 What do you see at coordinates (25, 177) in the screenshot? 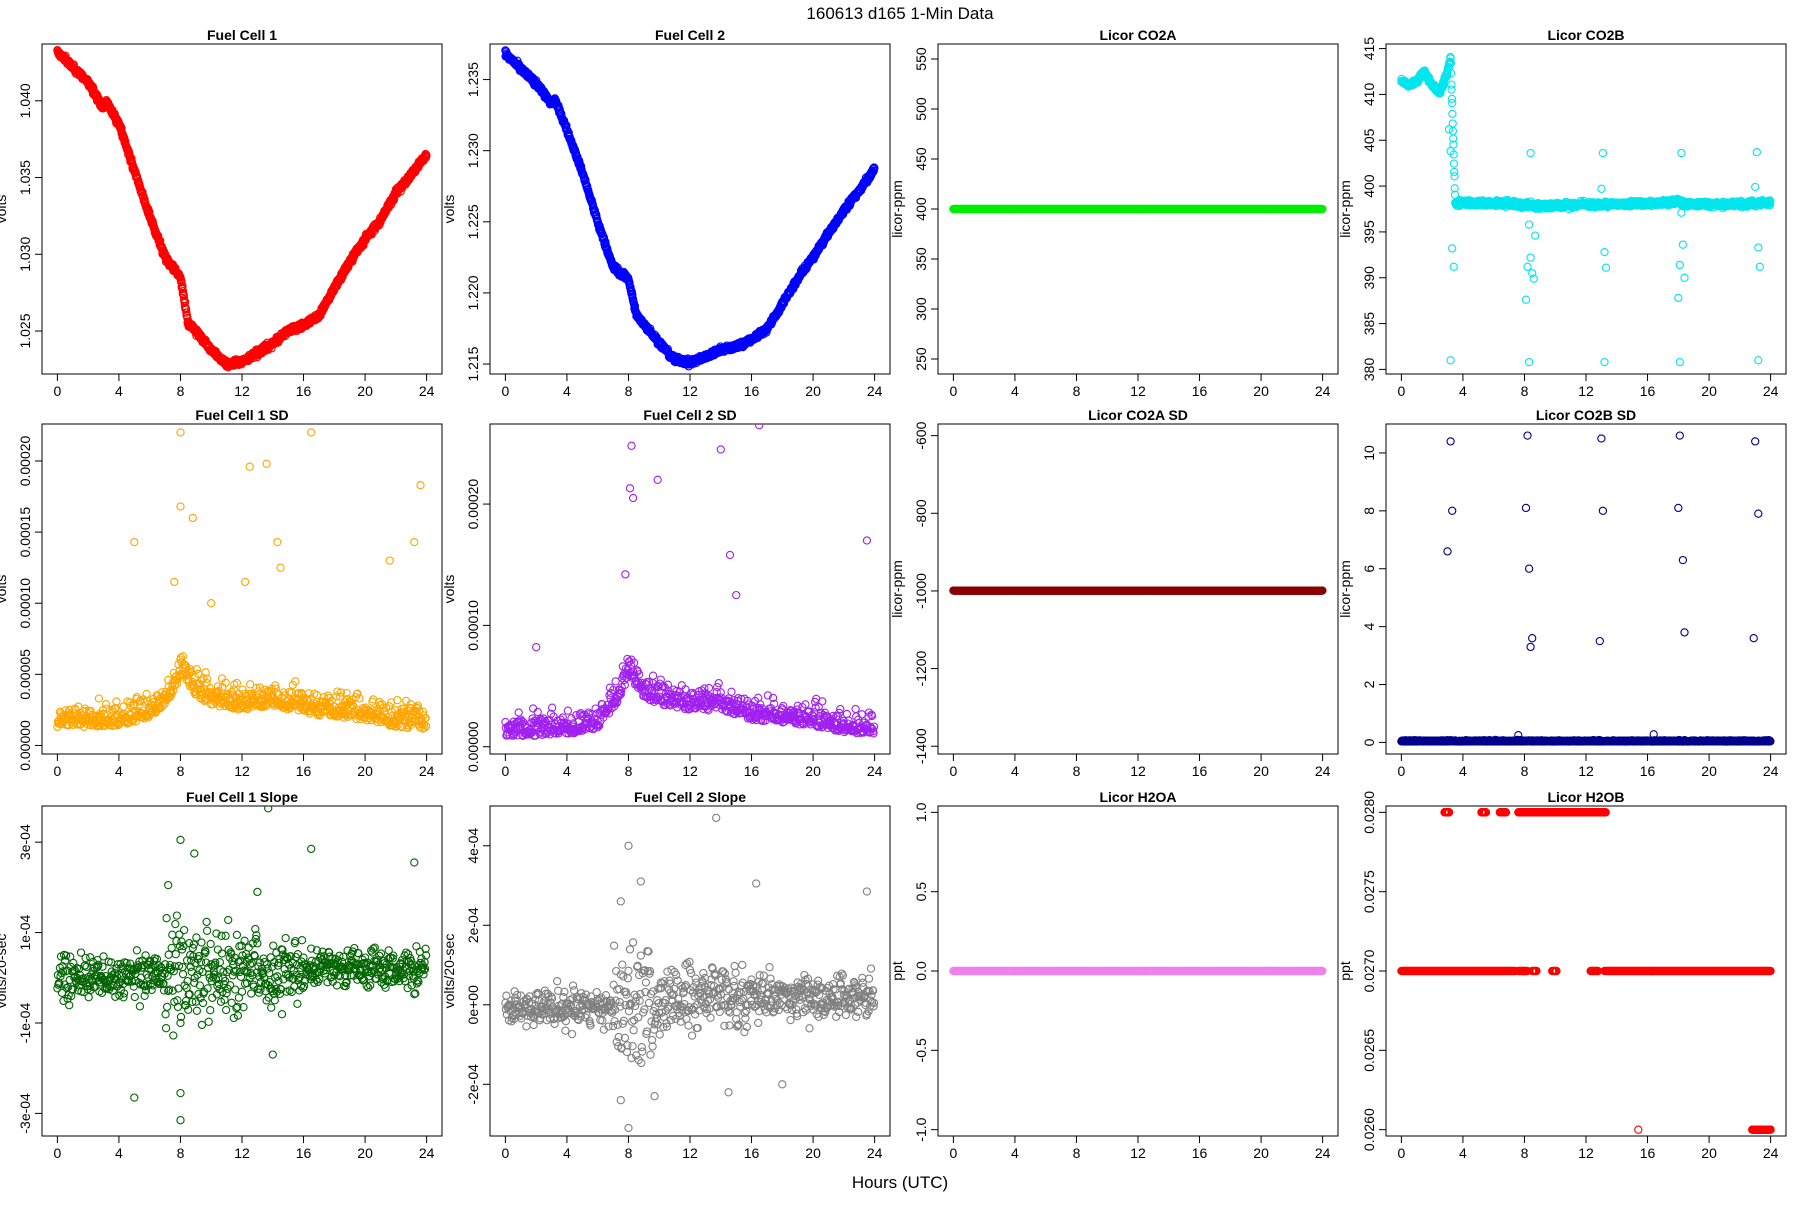
I see `y-tick-label: 1.035` at bounding box center [25, 177].